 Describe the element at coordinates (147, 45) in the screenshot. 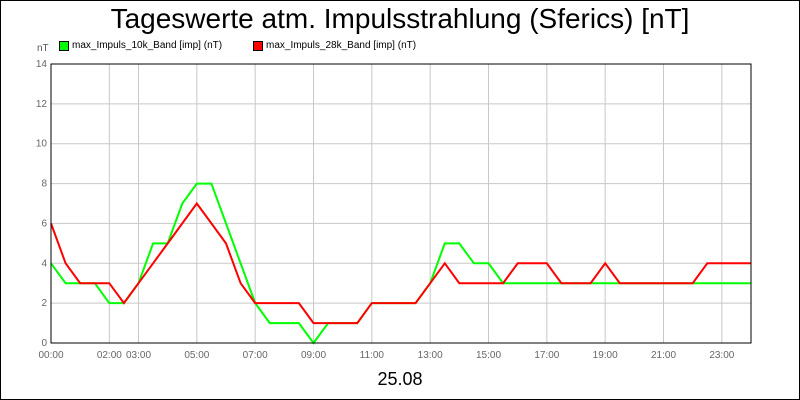

I see `legend-label-10k: max_Impuls_10k_Band [imp] (nT)` at that location.